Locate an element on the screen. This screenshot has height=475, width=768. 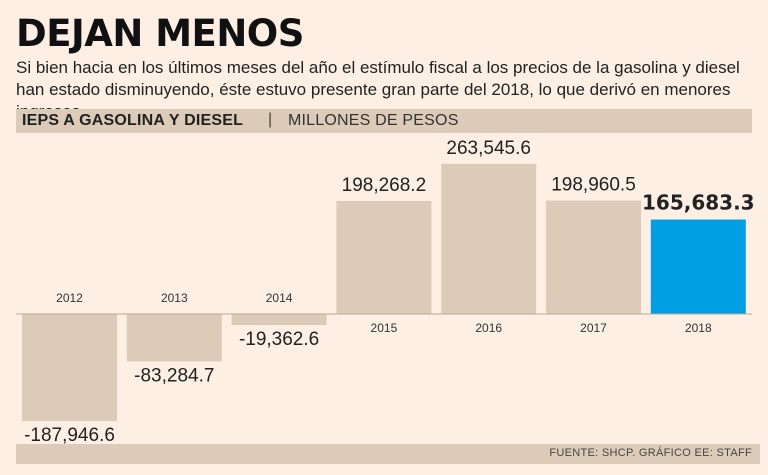
chart-title: DEJAN MENOS is located at coordinates (160, 33).